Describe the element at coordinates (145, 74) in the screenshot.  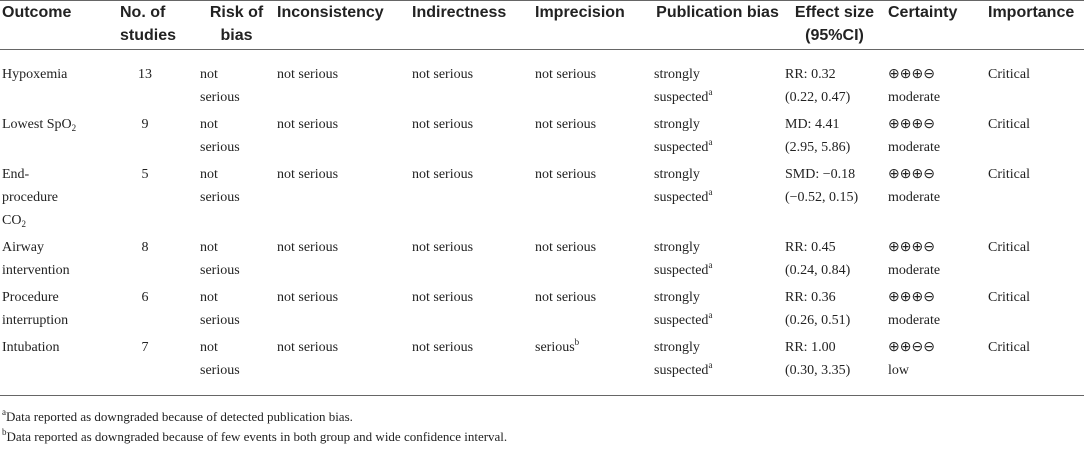
I see `cell-text: 13` at that location.